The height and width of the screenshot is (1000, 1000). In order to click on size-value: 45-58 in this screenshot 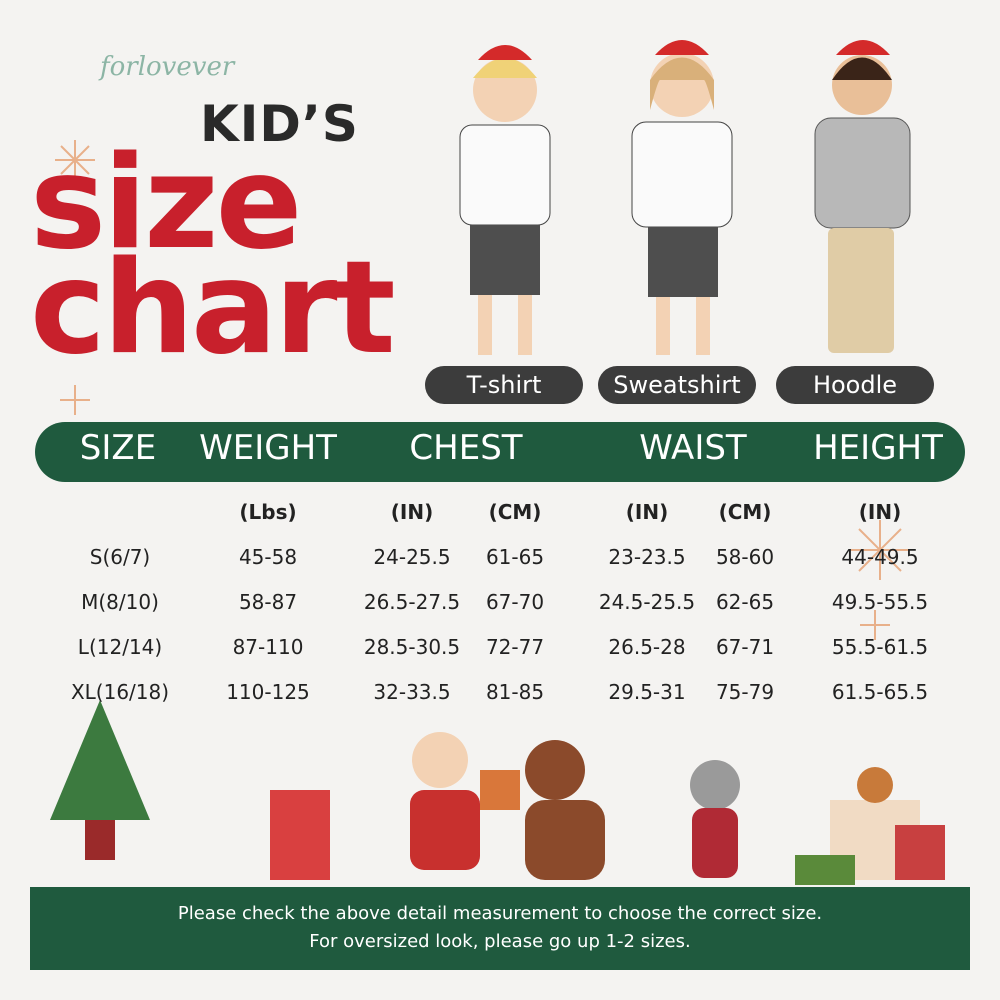, I will do `click(268, 557)`.